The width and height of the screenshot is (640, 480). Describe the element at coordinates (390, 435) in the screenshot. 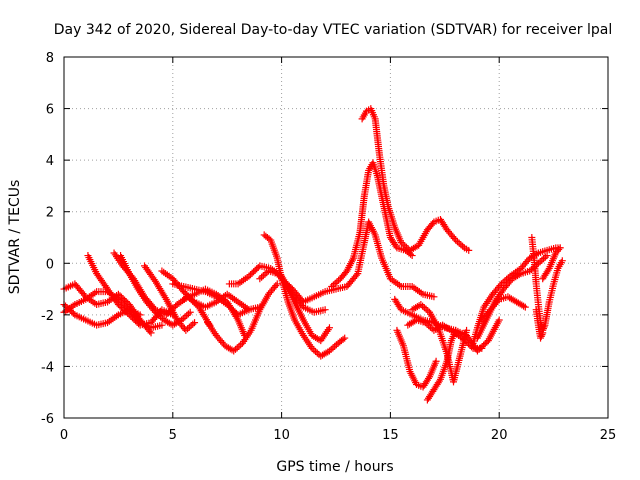

I see `x-tick-label: 15` at that location.